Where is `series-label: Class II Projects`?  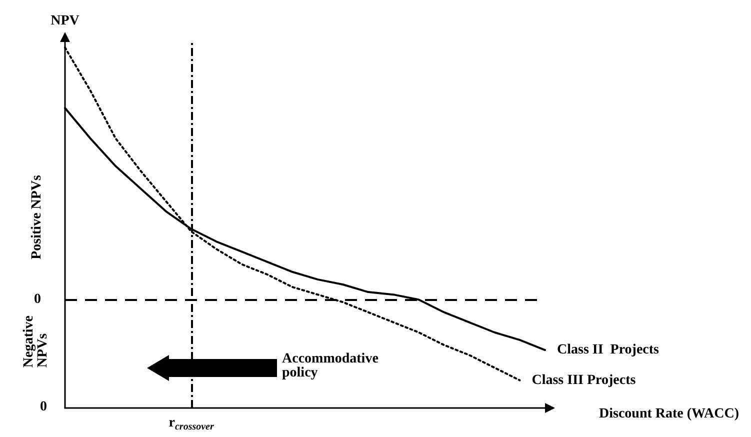 series-label: Class II Projects is located at coordinates (608, 350).